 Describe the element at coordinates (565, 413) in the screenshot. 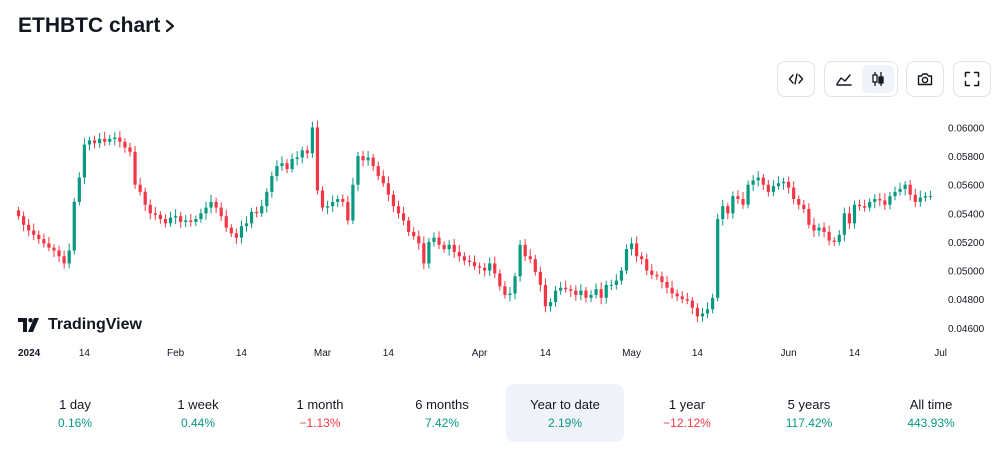

I see `period-tab-4: Year to date 2.19%` at that location.